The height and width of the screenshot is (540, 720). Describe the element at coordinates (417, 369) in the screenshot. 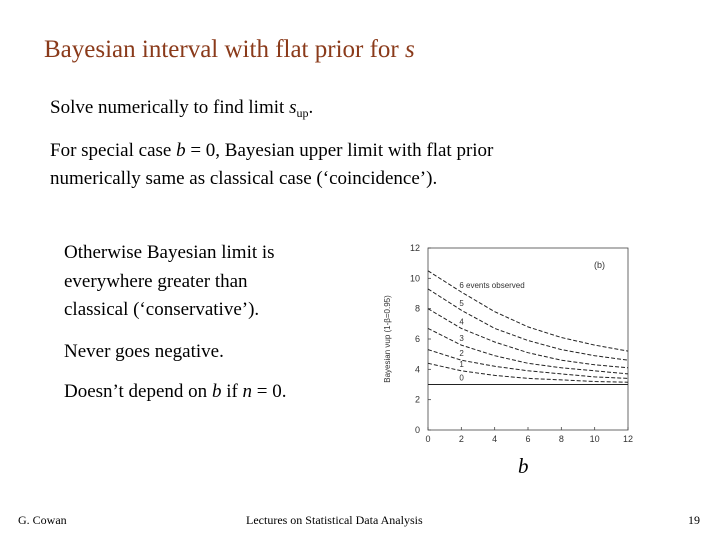

I see `y-tick-label: 4` at that location.